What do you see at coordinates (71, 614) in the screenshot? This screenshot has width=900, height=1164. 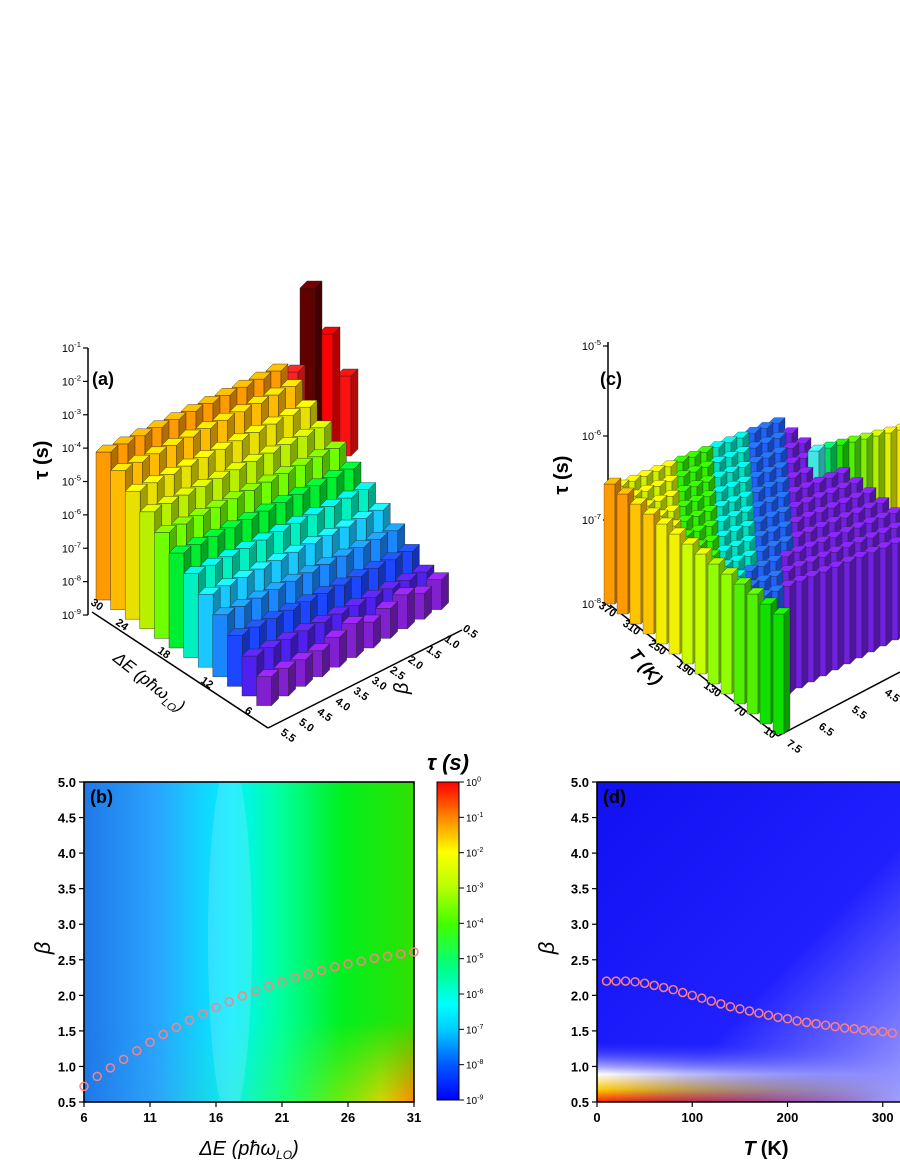 I see `z-tick-label: 10⁻⁹` at bounding box center [71, 614].